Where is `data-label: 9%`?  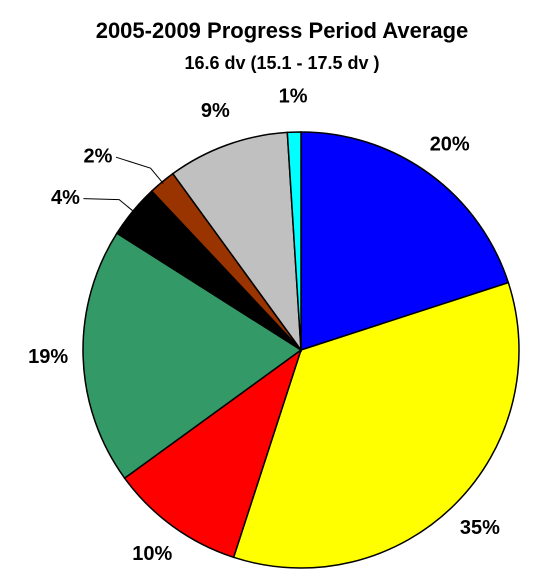 data-label: 9% is located at coordinates (215, 111).